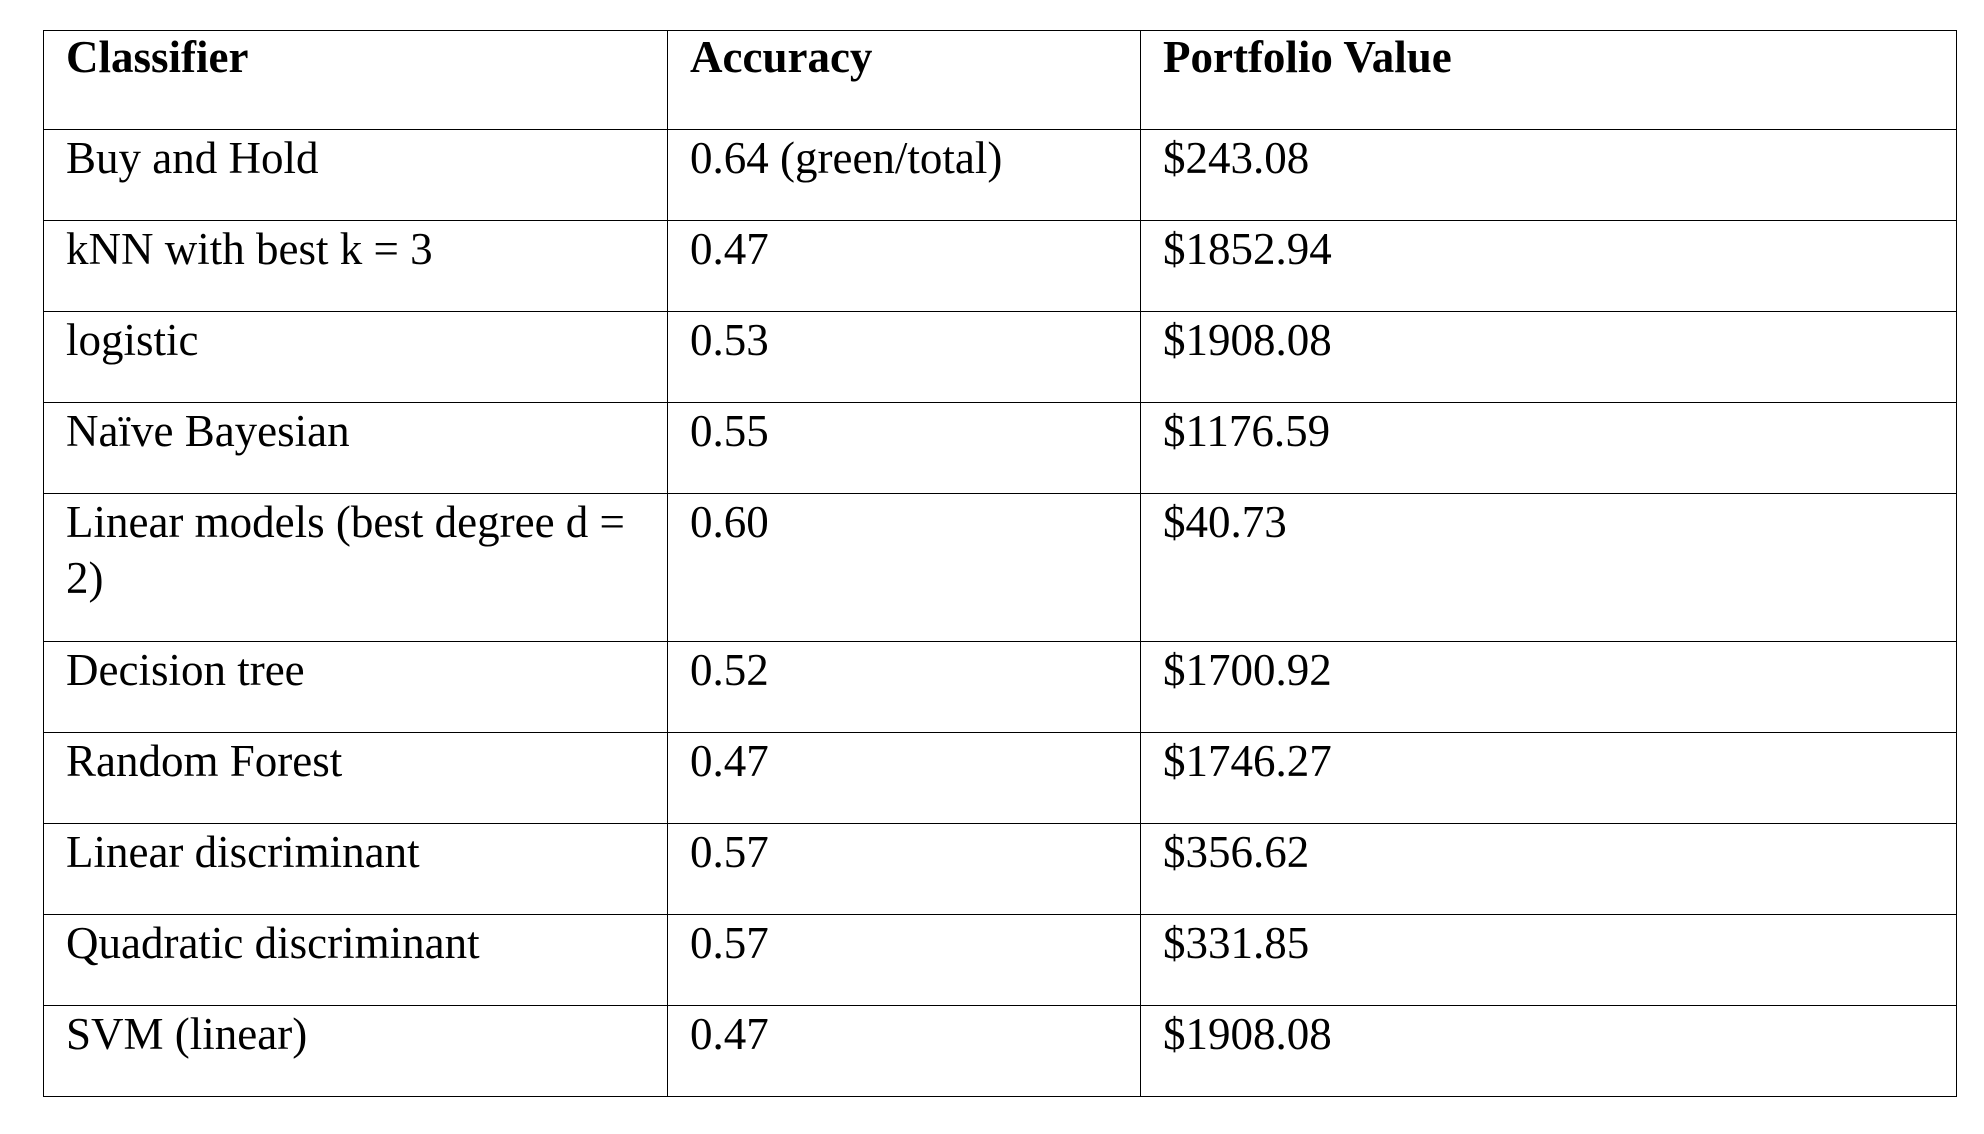  Describe the element at coordinates (355, 175) in the screenshot. I see `classifier-cell: Buy and Hold` at that location.